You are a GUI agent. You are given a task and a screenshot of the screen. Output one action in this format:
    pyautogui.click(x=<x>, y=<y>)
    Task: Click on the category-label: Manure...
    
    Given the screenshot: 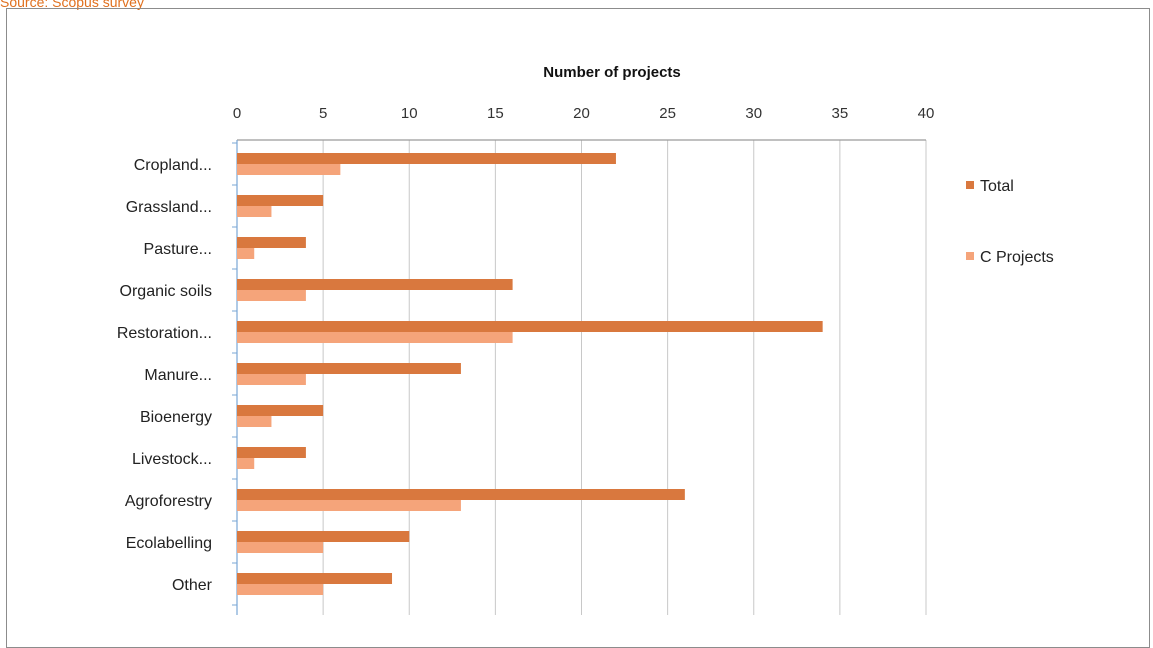 What is the action you would take?
    pyautogui.click(x=178, y=375)
    